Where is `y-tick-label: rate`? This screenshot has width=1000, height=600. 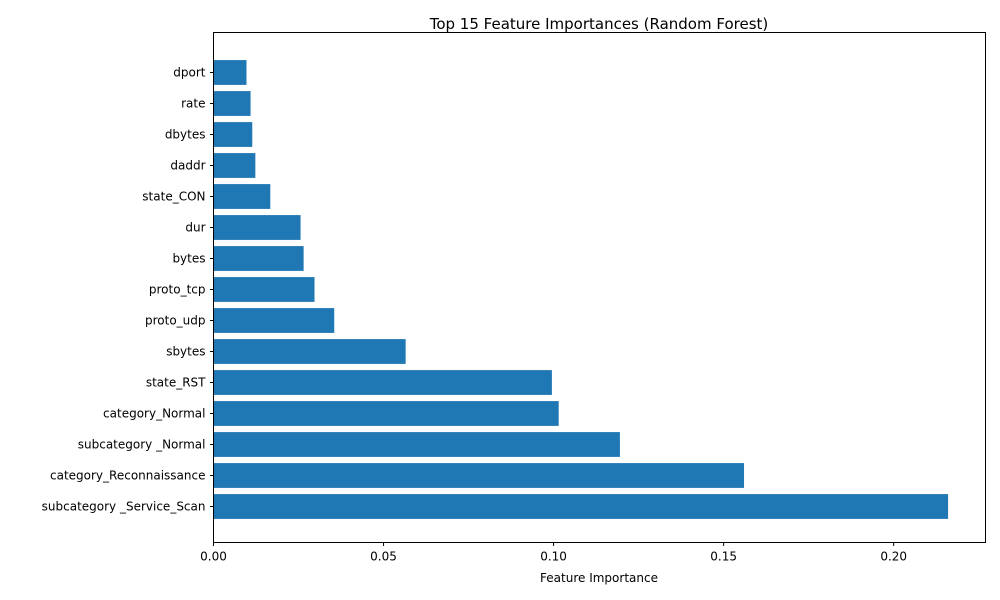 y-tick-label: rate is located at coordinates (193, 104).